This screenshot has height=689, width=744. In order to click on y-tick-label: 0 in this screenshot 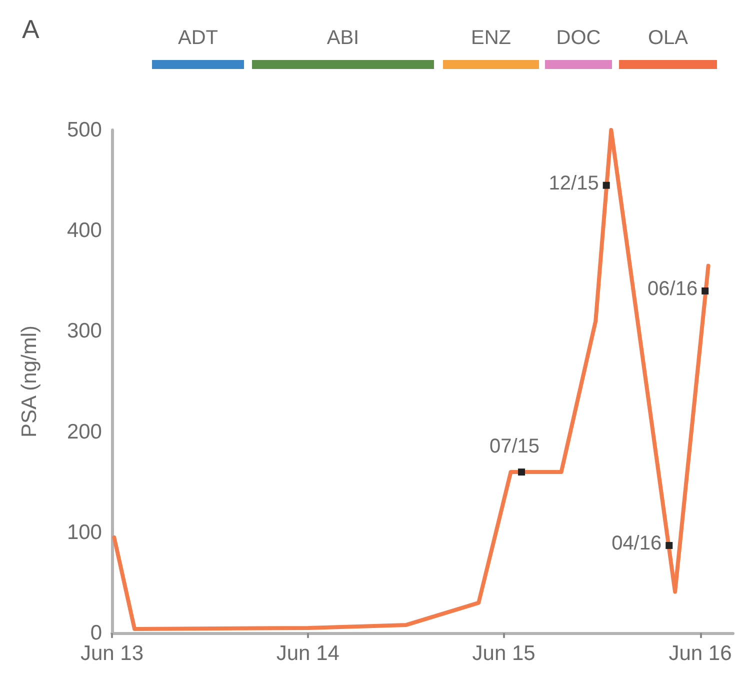, I will do `click(96, 633)`.